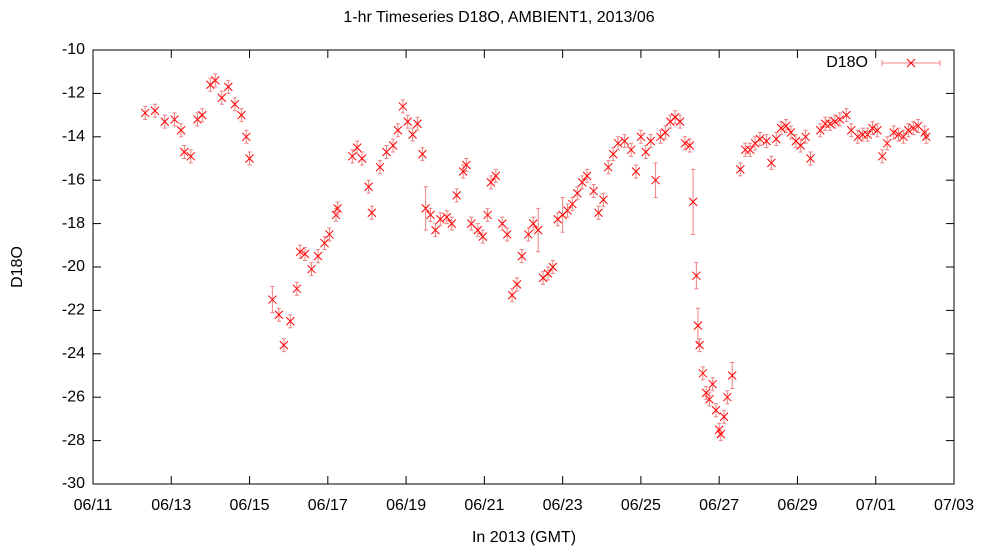 This screenshot has width=998, height=559. What do you see at coordinates (406, 505) in the screenshot?
I see `x-tick-label: 06/19` at bounding box center [406, 505].